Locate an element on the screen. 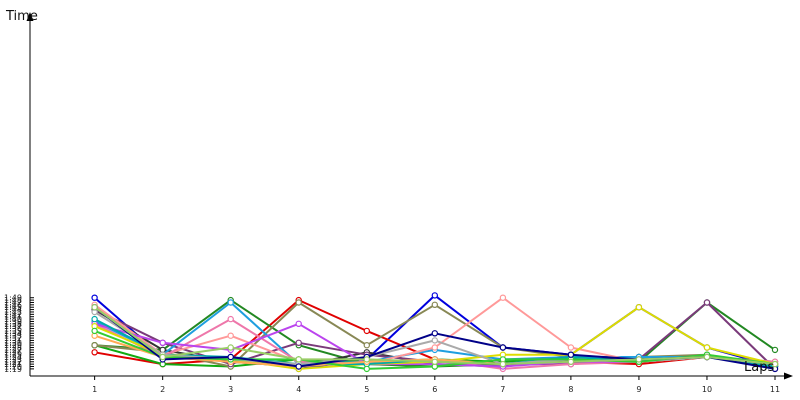  x-axis-arrow is located at coordinates (788, 376).